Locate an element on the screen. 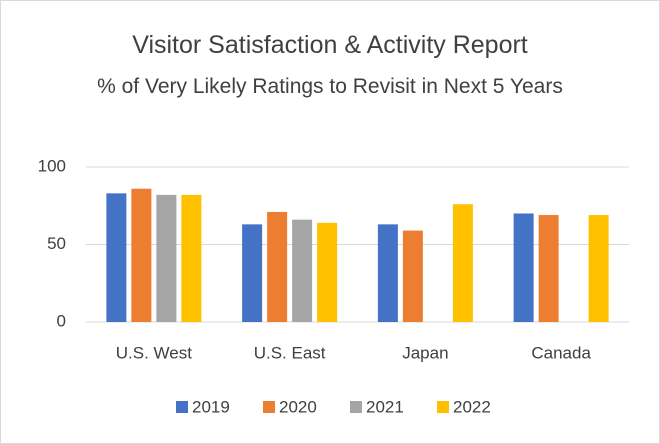 Image resolution: width=660 pixels, height=444 pixels. x-tick-label: Canada is located at coordinates (561, 352).